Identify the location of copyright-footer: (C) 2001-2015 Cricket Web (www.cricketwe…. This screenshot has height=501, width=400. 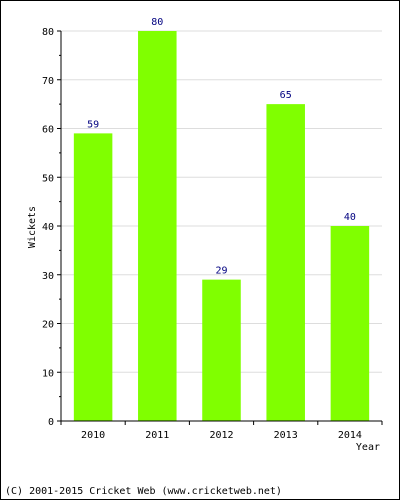
(143, 491).